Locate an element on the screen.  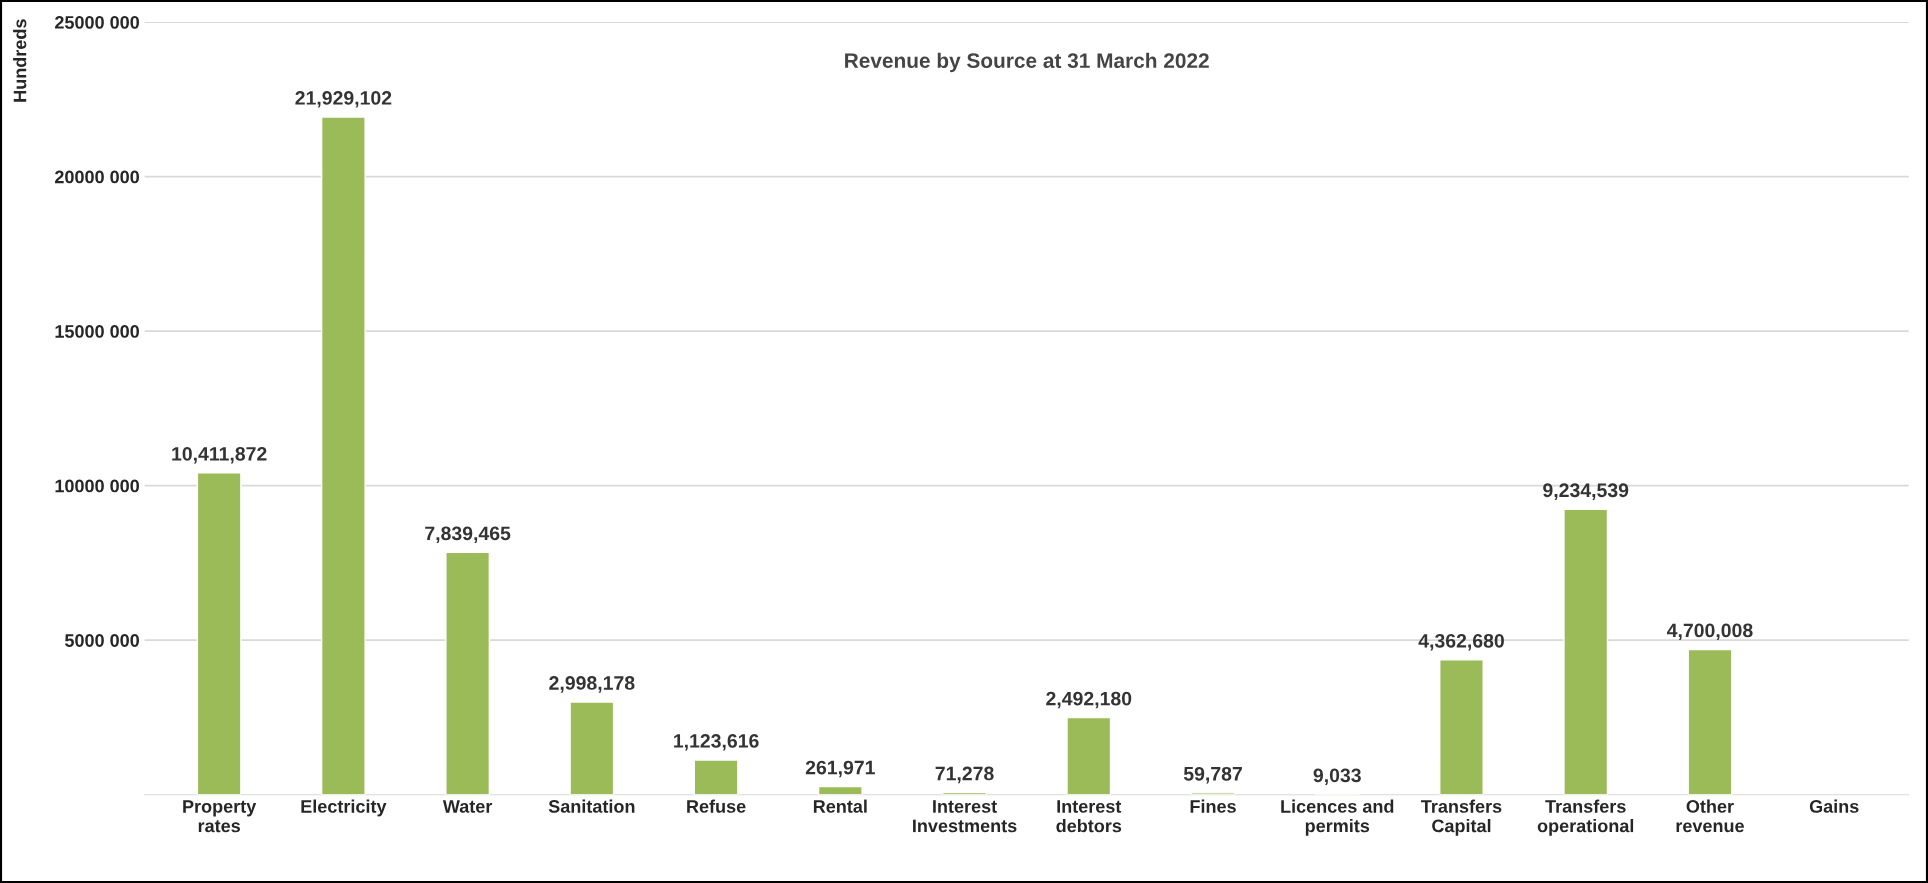
data-label: 21,929,102 is located at coordinates (343, 99).